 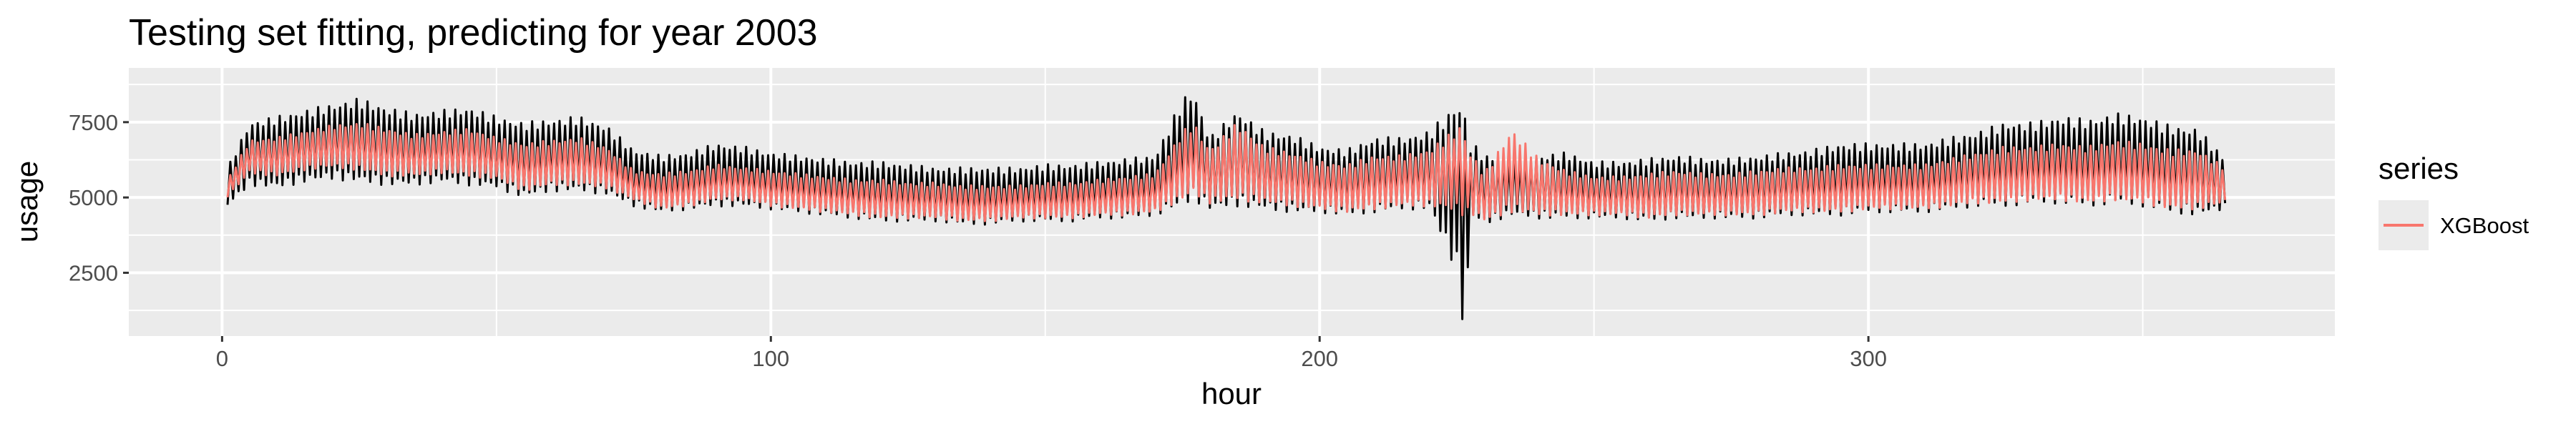 I want to click on y-tick-label-1: 5000, so click(x=93, y=197).